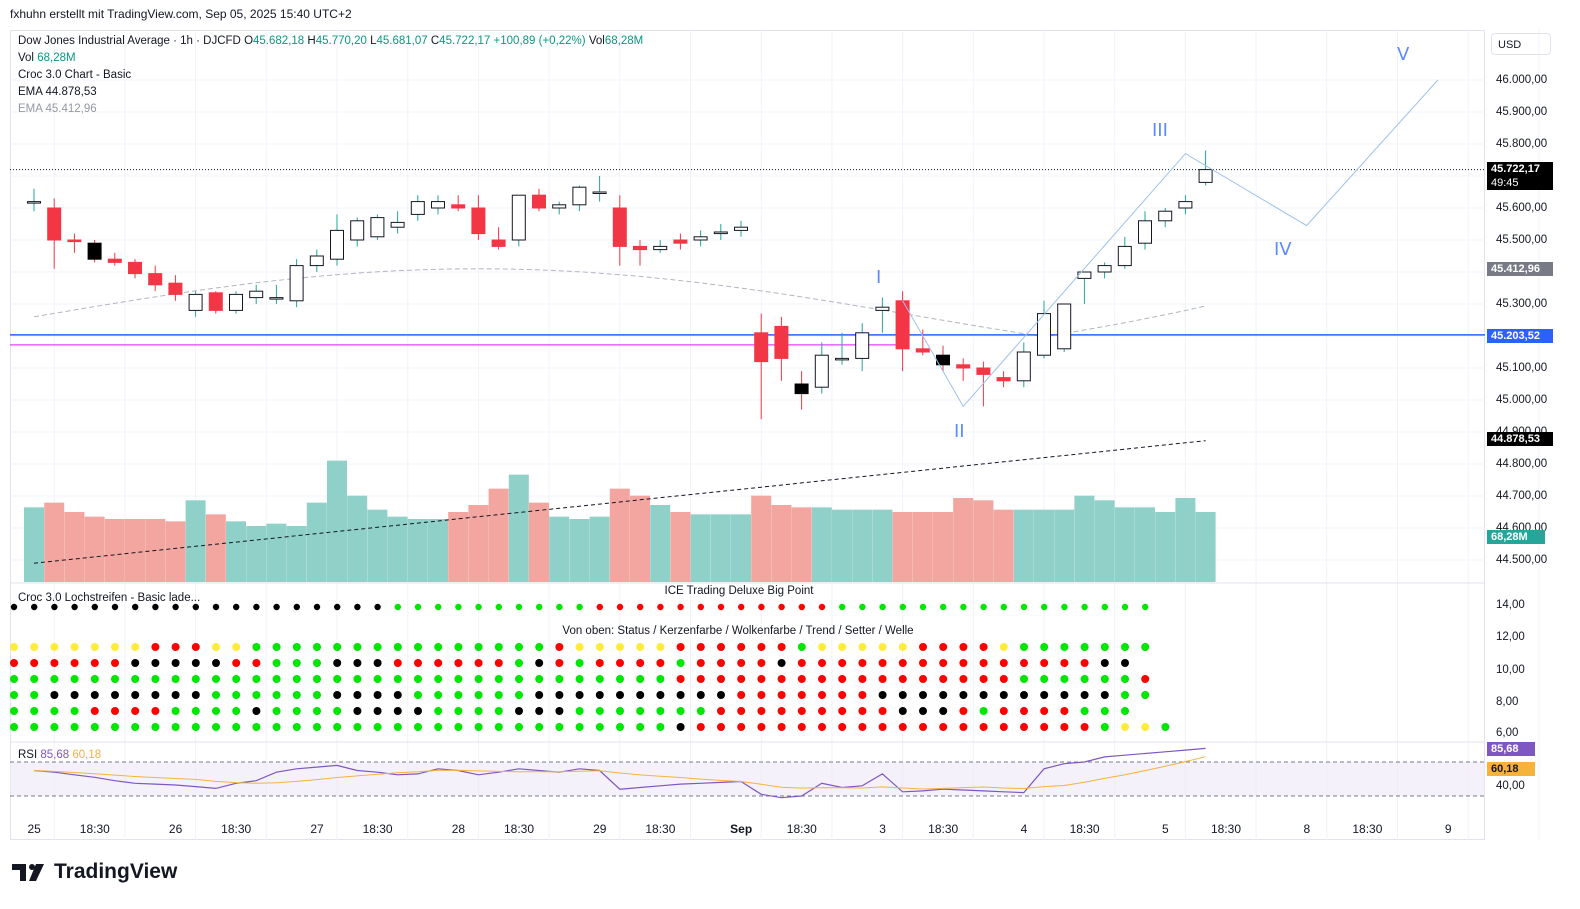 The width and height of the screenshot is (1580, 909). What do you see at coordinates (47, 58) in the screenshot?
I see `legend-vol-study: Vol 68,28M` at bounding box center [47, 58].